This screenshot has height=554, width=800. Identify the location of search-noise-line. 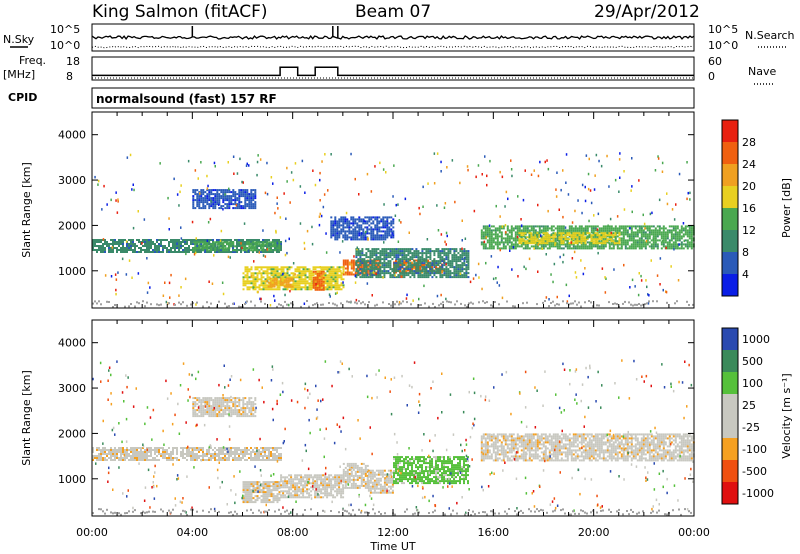
(393, 47).